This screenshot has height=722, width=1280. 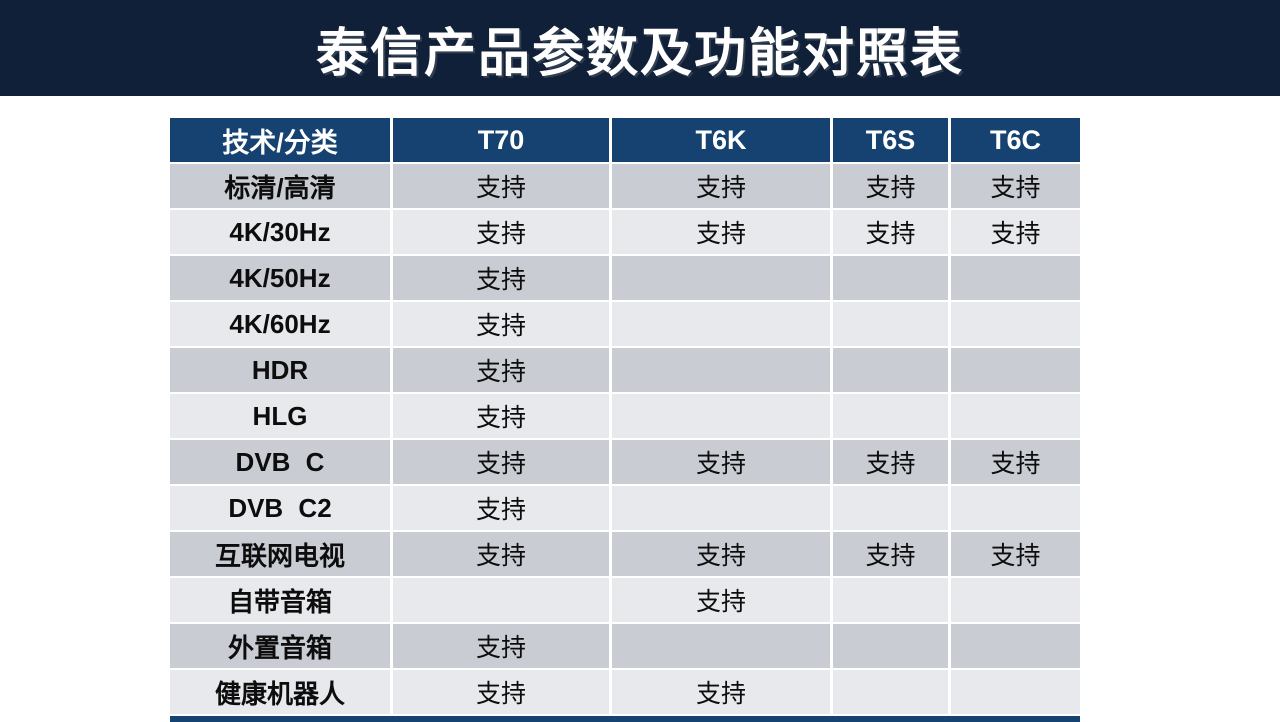 I want to click on title-banner: 泰信产品参数及功能对照表, so click(x=640, y=48).